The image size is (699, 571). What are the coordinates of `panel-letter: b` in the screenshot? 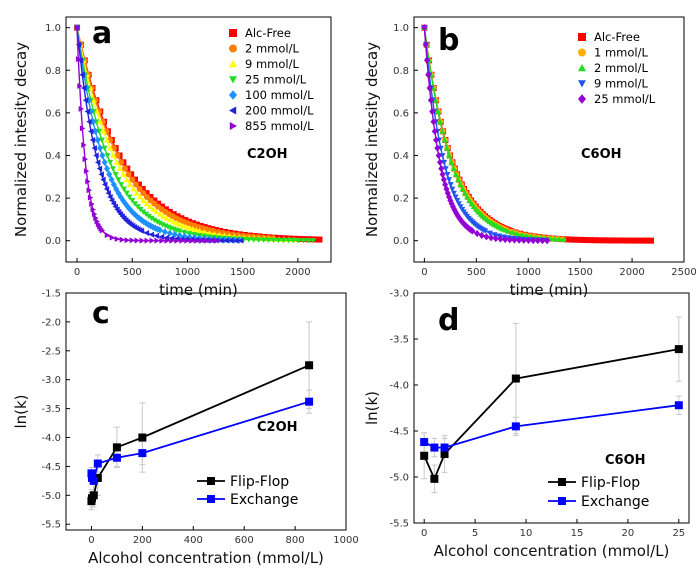 It's located at (448, 40).